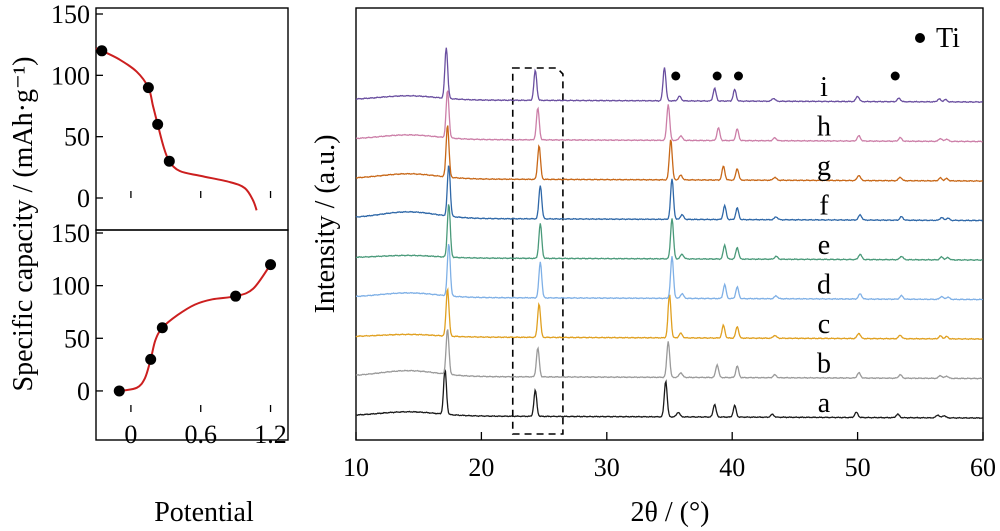 The width and height of the screenshot is (1000, 531). What do you see at coordinates (669, 512) in the screenshot?
I see `right-x-axis-label: 2θ / (°)` at bounding box center [669, 512].